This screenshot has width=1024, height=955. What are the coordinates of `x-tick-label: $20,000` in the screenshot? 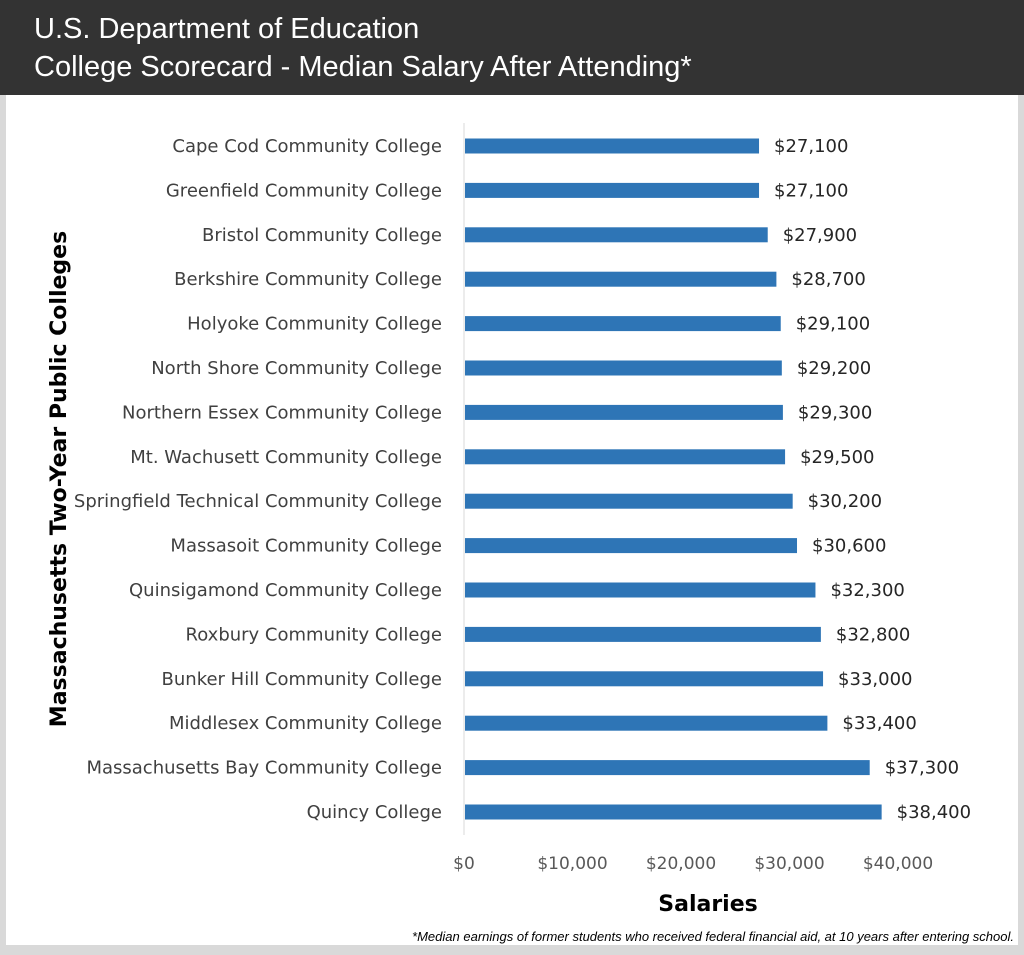 It's located at (681, 864).